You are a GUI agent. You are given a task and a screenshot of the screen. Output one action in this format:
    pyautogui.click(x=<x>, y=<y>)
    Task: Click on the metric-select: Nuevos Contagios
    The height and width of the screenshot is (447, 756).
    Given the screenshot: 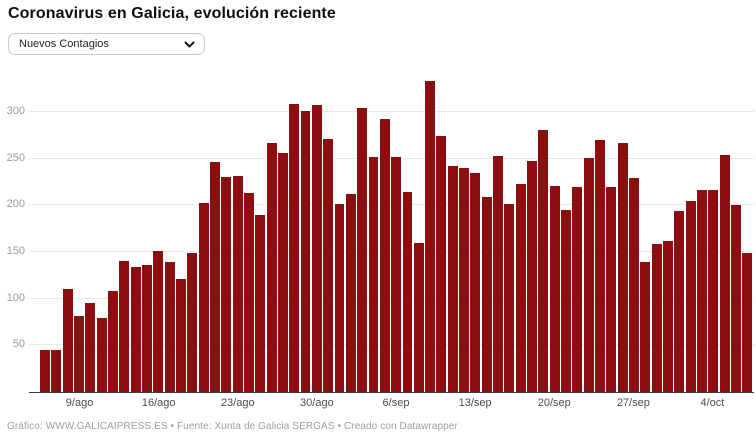 What is the action you would take?
    pyautogui.click(x=106, y=44)
    